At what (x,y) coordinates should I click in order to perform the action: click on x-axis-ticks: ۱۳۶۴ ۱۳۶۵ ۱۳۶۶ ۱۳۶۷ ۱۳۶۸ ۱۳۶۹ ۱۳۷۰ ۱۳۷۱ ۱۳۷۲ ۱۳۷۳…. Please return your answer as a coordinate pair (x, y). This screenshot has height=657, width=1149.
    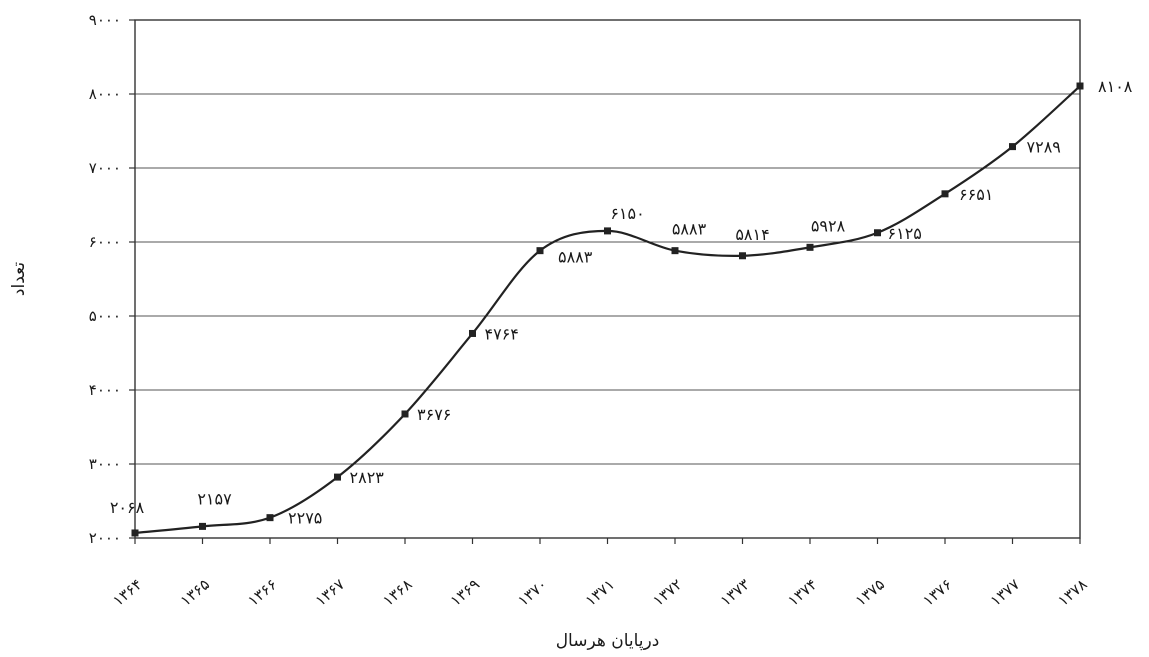
    Looking at the image, I should click on (600, 574).